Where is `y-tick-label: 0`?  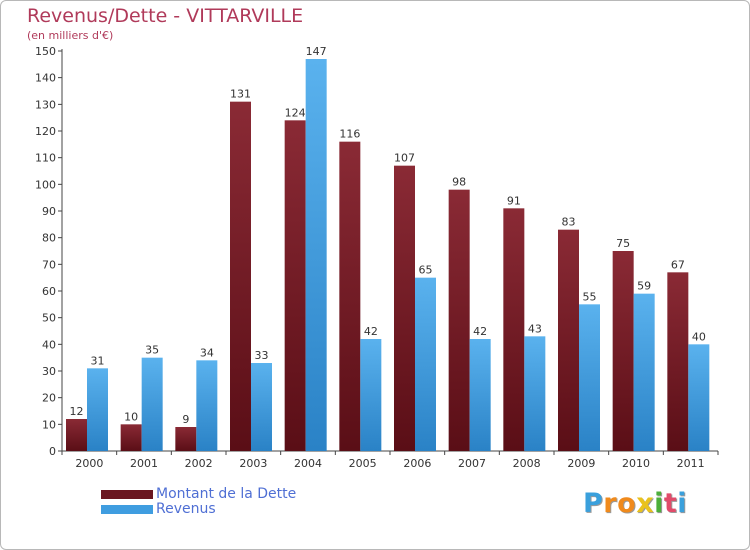
y-tick-label: 0 is located at coordinates (52, 451).